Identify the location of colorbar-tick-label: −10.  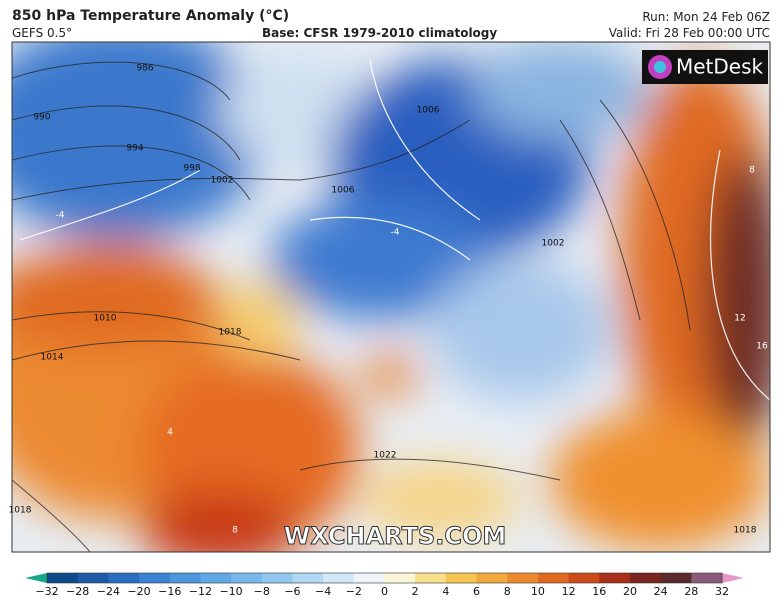
(230, 591).